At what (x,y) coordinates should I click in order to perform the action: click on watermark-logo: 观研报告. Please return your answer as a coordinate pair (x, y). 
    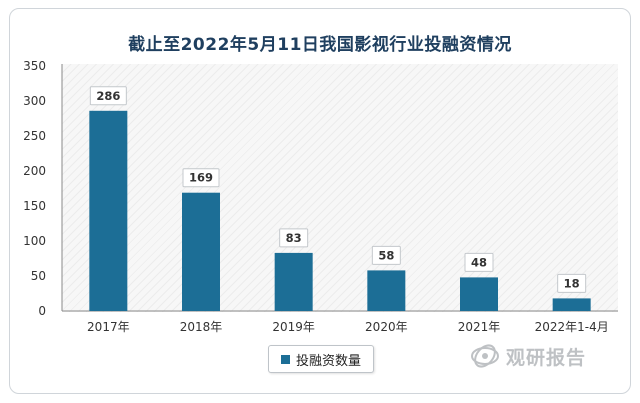
    Looking at the image, I should click on (545, 356).